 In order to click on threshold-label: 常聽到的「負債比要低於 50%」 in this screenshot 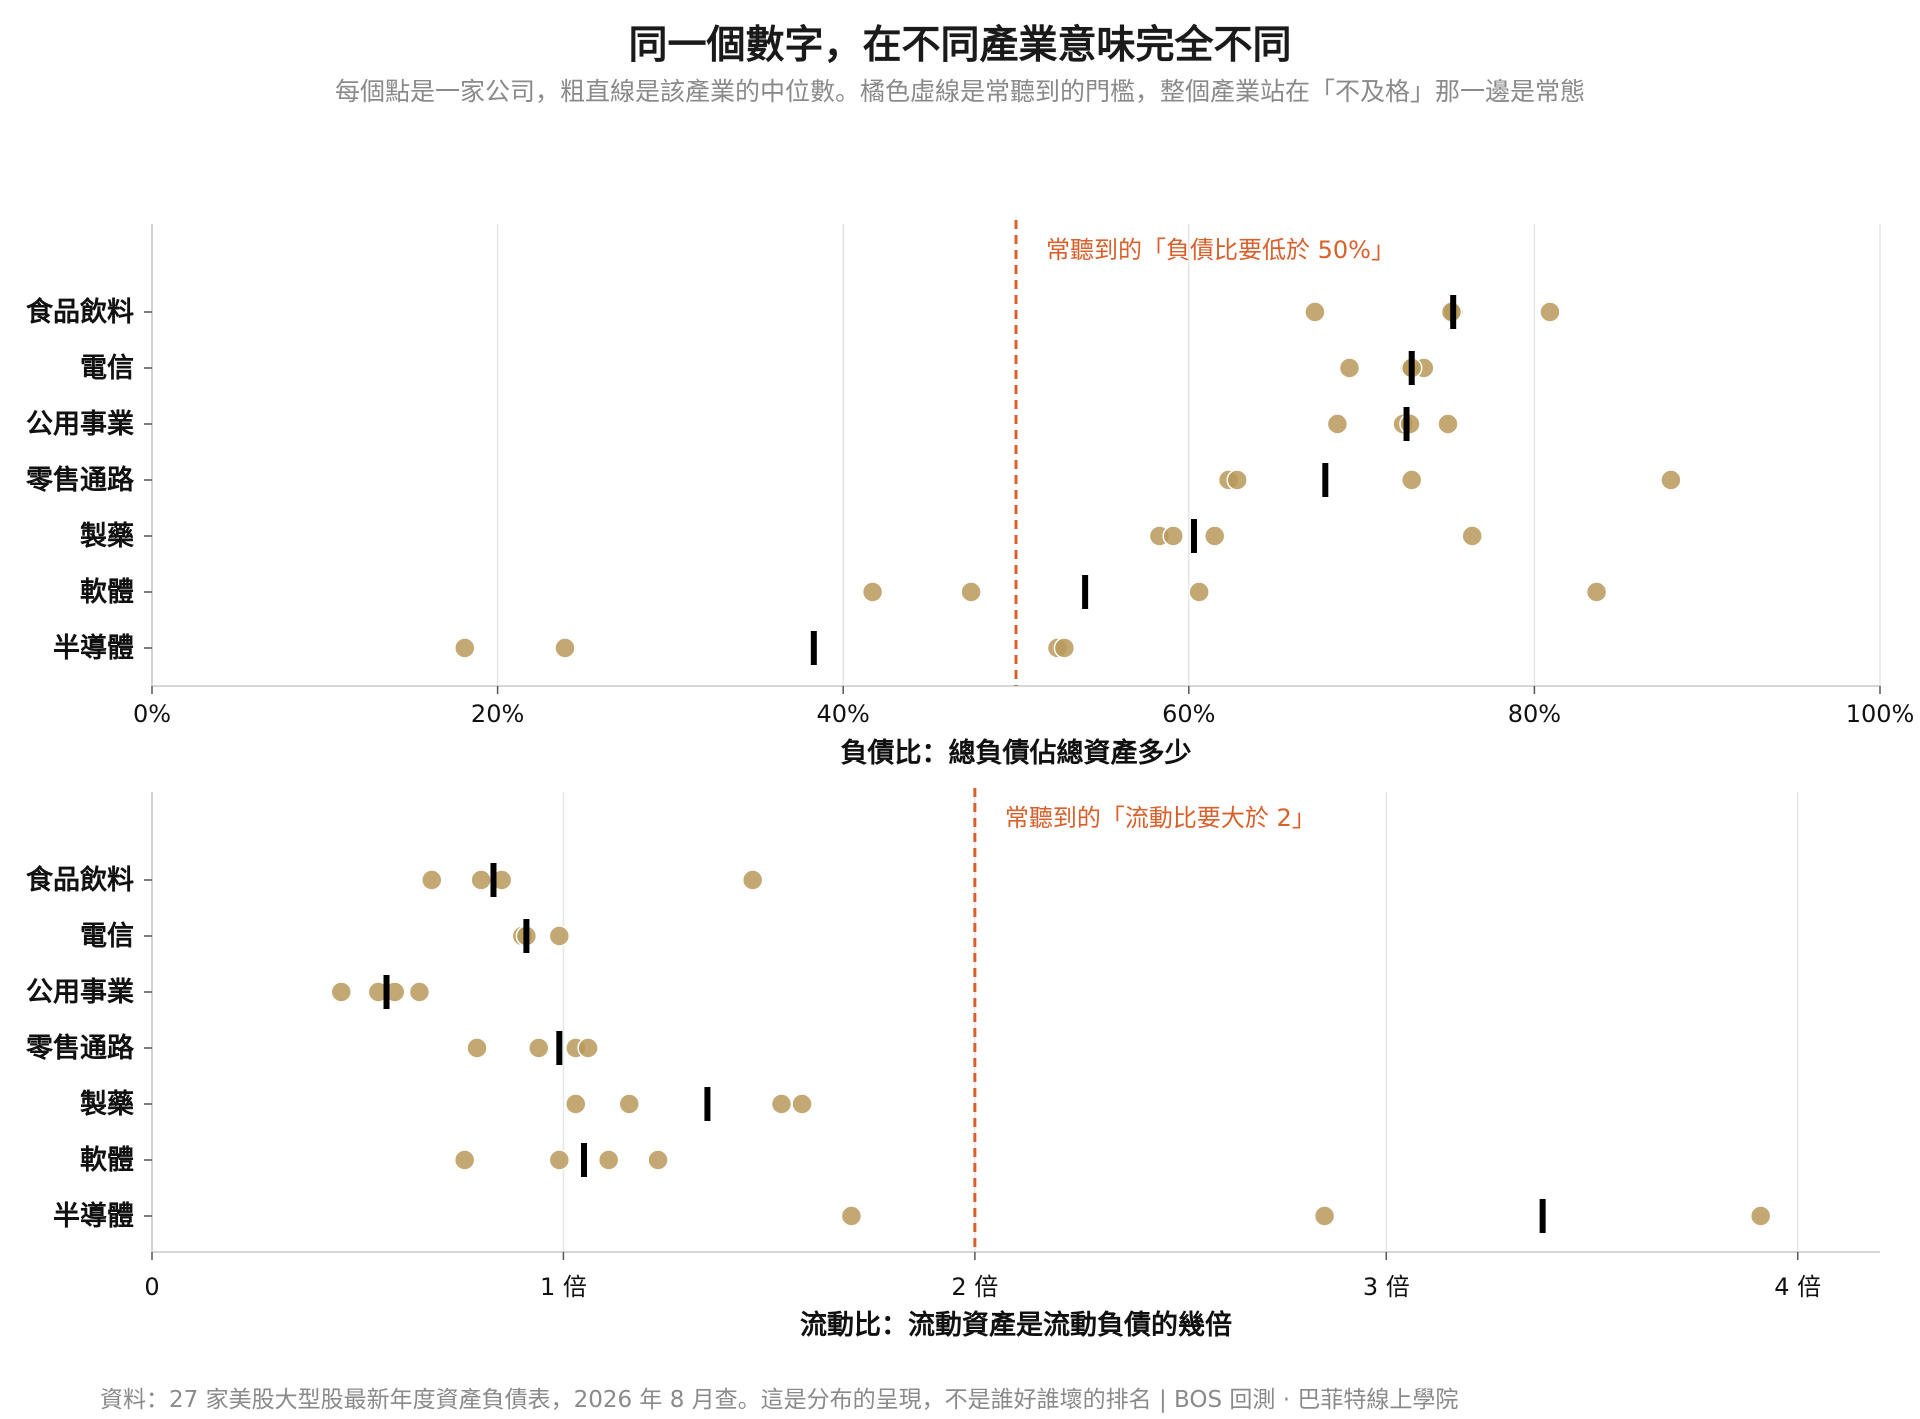, I will do `click(1220, 250)`.